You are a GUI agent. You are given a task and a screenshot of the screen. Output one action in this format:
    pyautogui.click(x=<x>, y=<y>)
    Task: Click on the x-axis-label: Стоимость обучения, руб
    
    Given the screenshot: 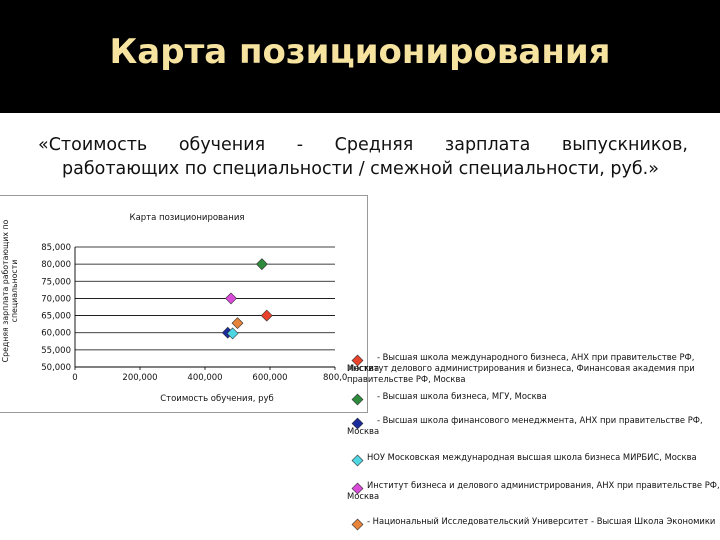 What is the action you would take?
    pyautogui.click(x=217, y=399)
    